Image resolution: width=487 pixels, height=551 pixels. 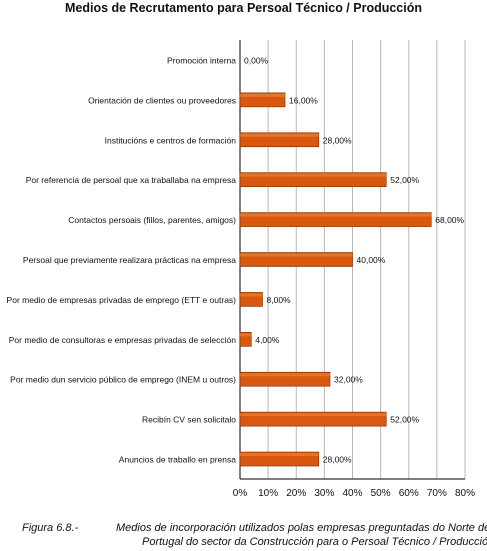 I want to click on x-tick-label: 50%, so click(x=381, y=493).